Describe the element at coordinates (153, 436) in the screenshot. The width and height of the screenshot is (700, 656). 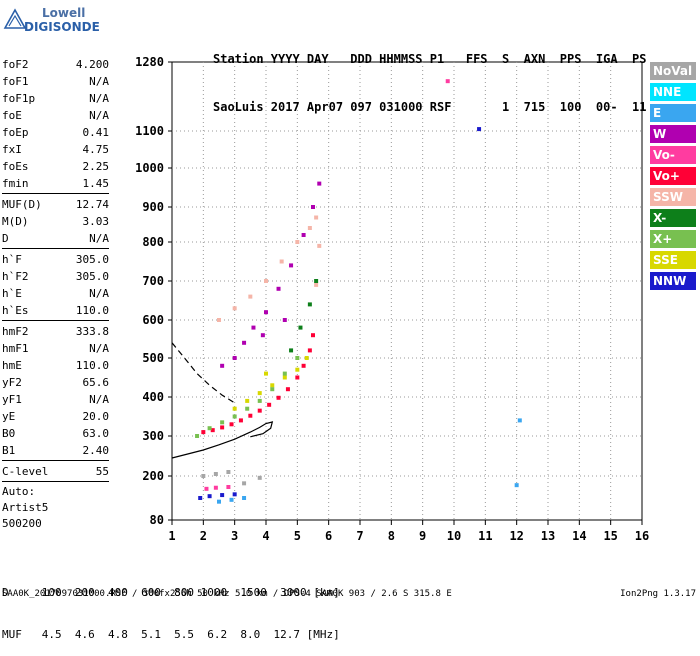
I see `y-tick-label: 300` at that location.